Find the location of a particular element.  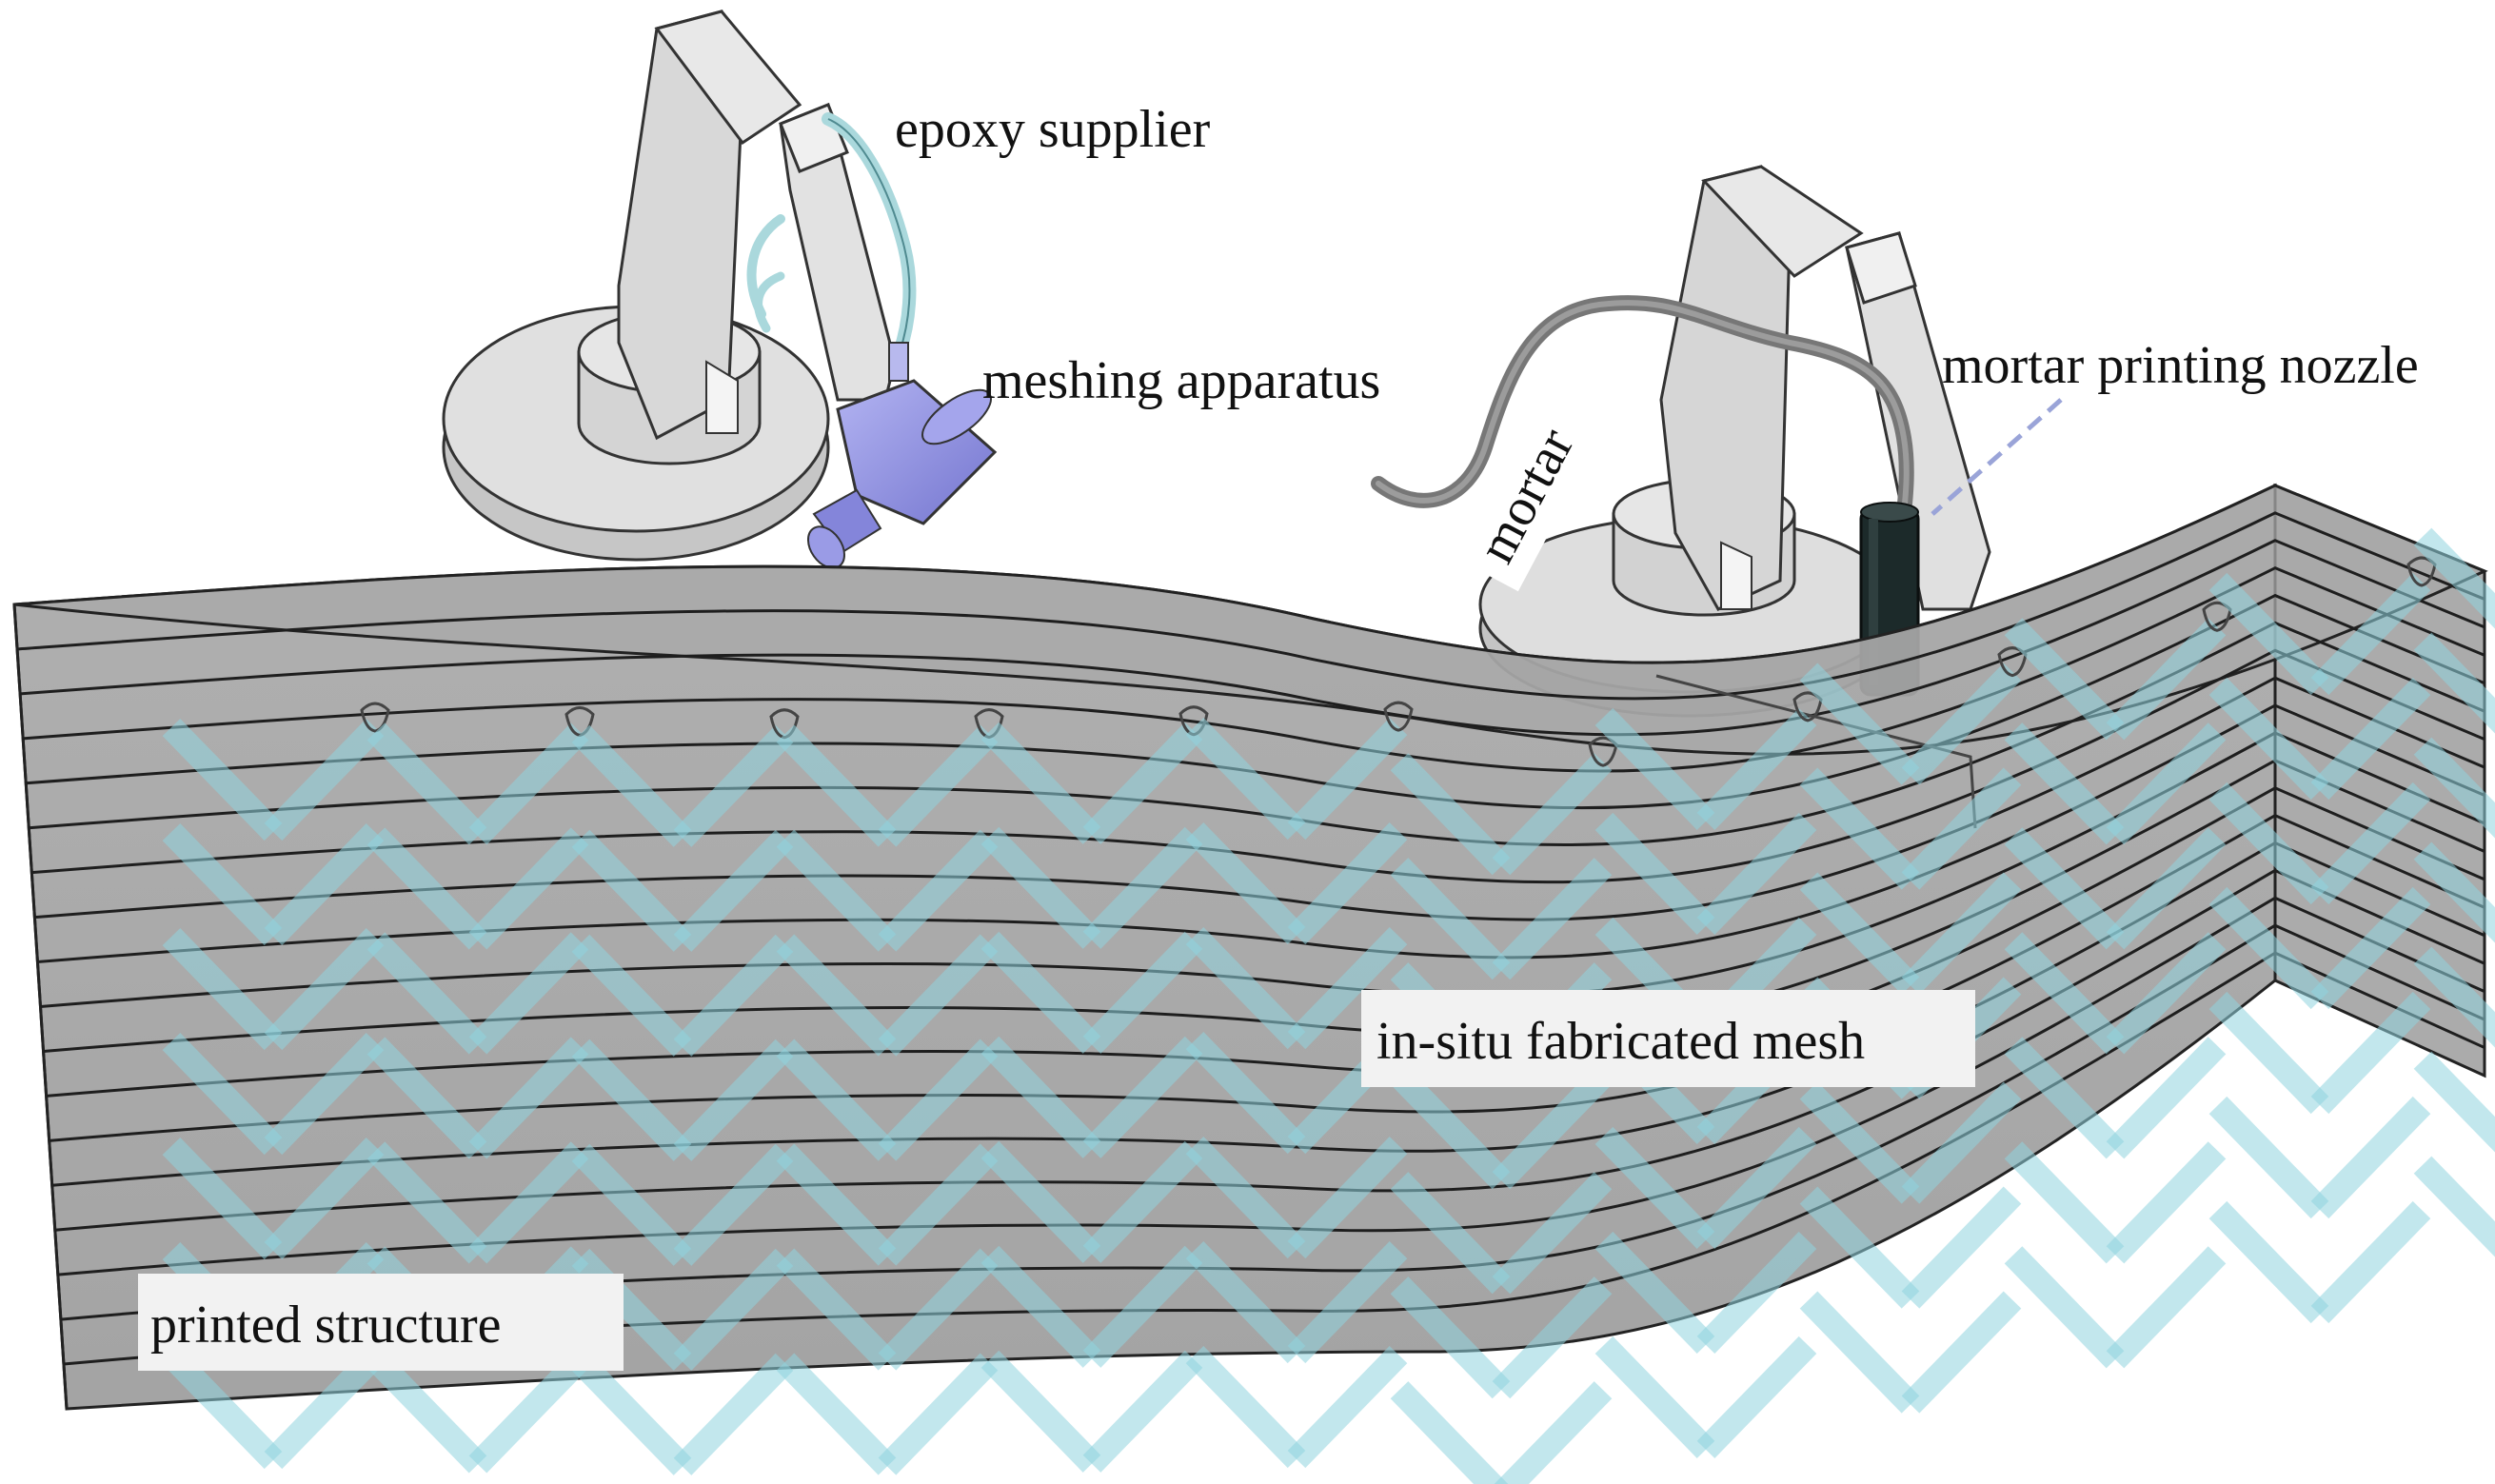

mortar-hose is located at coordinates (1642, 409).